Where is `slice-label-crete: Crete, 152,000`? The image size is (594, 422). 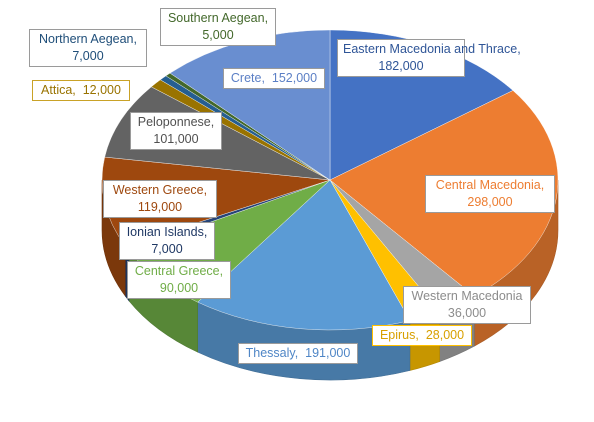 slice-label-crete: Crete, 152,000 is located at coordinates (274, 78).